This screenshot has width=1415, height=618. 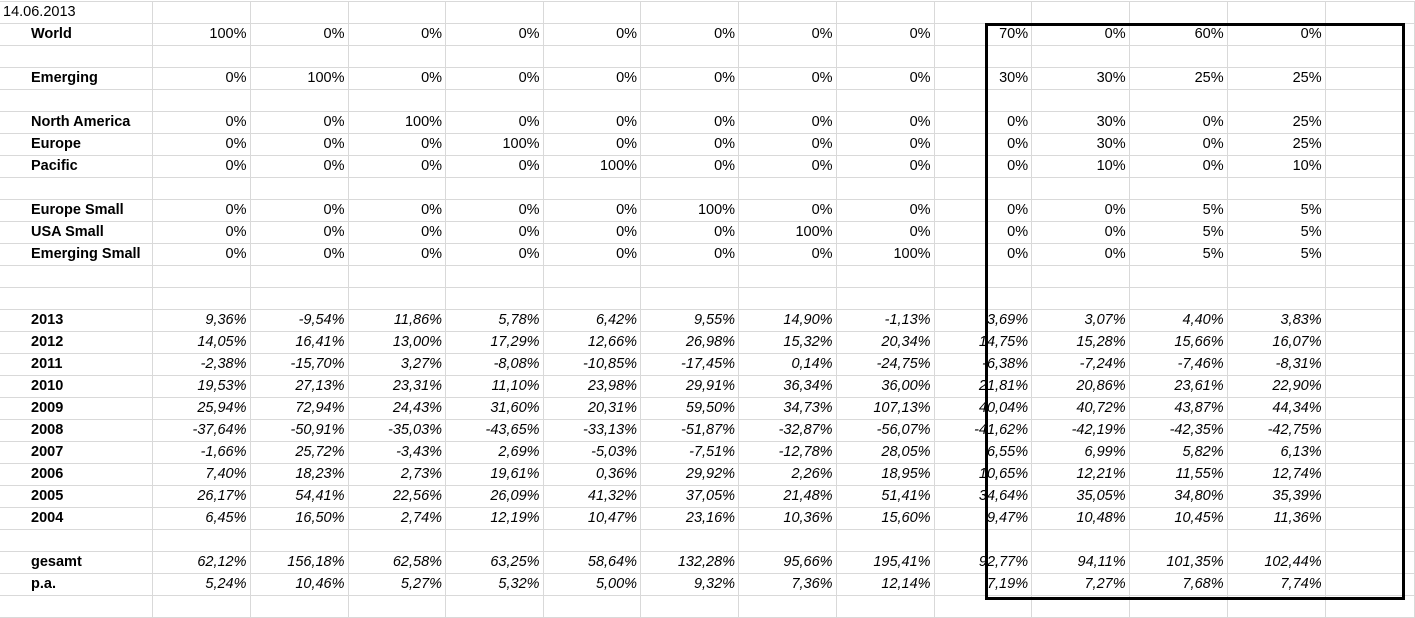 What do you see at coordinates (787, 386) in the screenshot?
I see `value-cell: 36,34%` at bounding box center [787, 386].